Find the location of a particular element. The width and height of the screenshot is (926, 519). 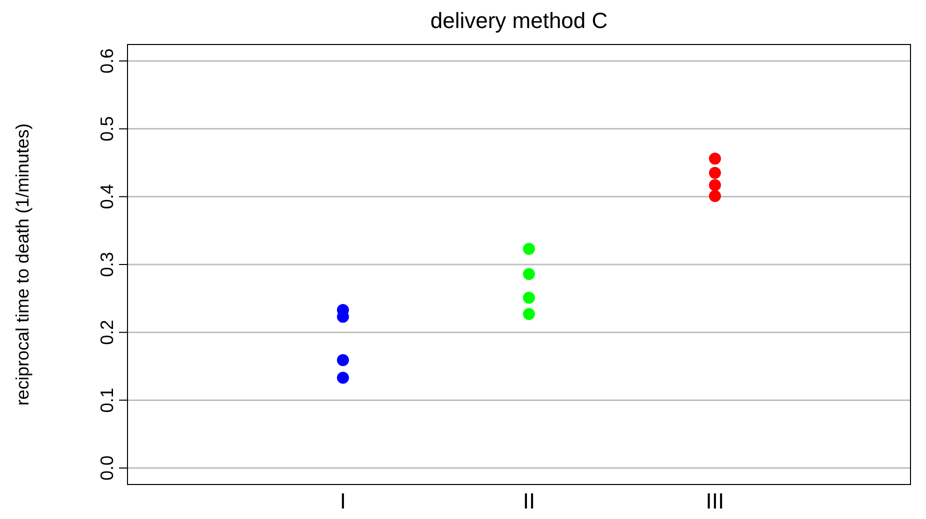

x-tick-label: III is located at coordinates (715, 501).